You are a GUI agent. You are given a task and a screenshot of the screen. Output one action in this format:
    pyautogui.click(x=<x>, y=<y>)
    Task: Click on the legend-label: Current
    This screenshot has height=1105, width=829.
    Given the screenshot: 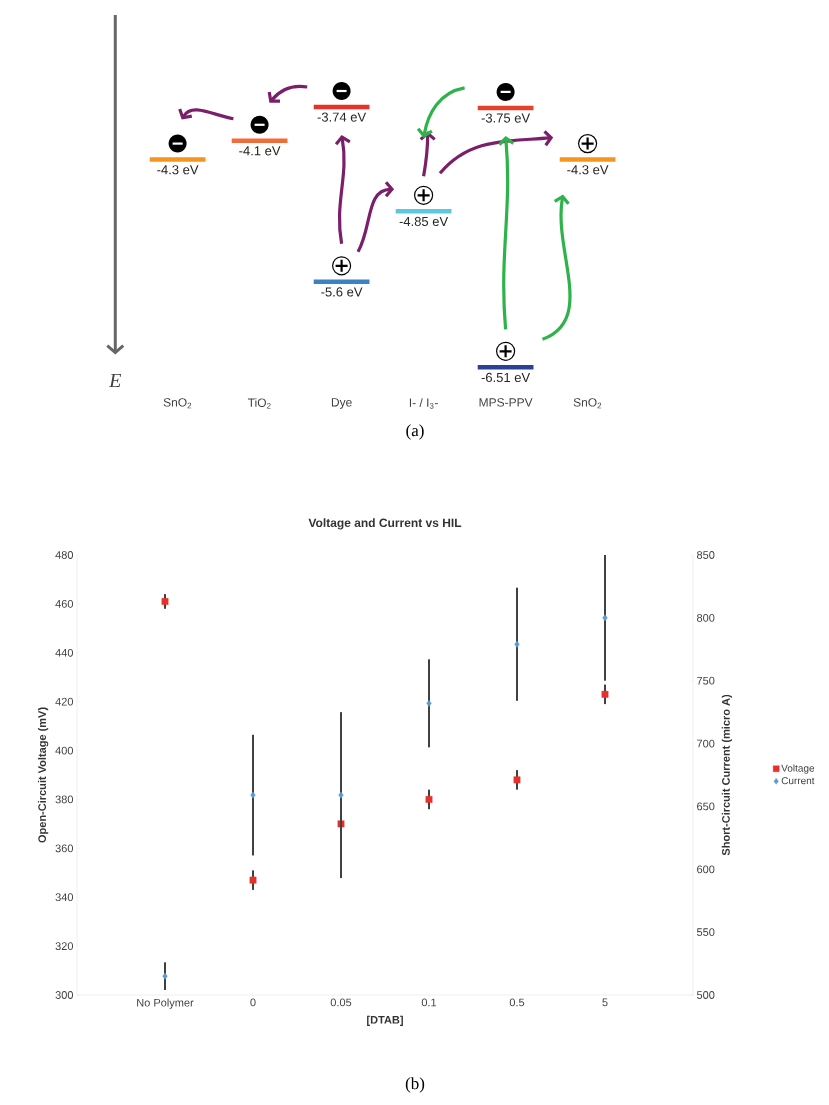 What is the action you would take?
    pyautogui.click(x=798, y=781)
    